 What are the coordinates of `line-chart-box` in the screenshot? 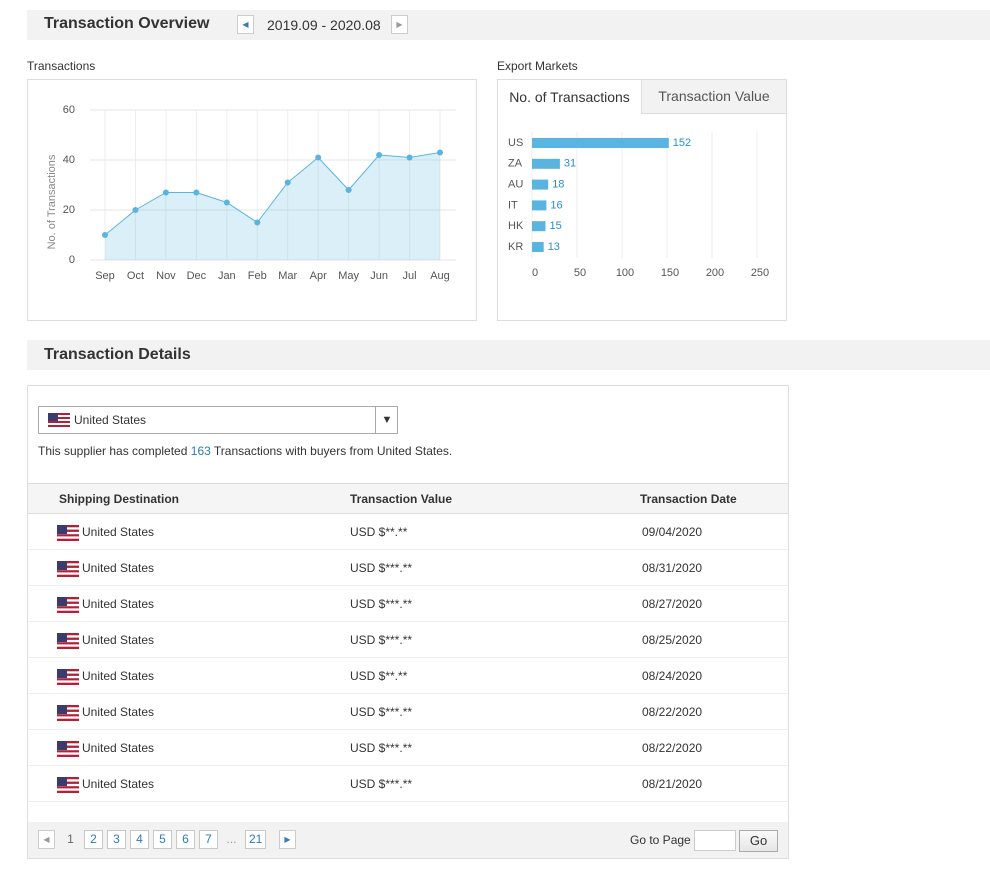 It's located at (252, 200).